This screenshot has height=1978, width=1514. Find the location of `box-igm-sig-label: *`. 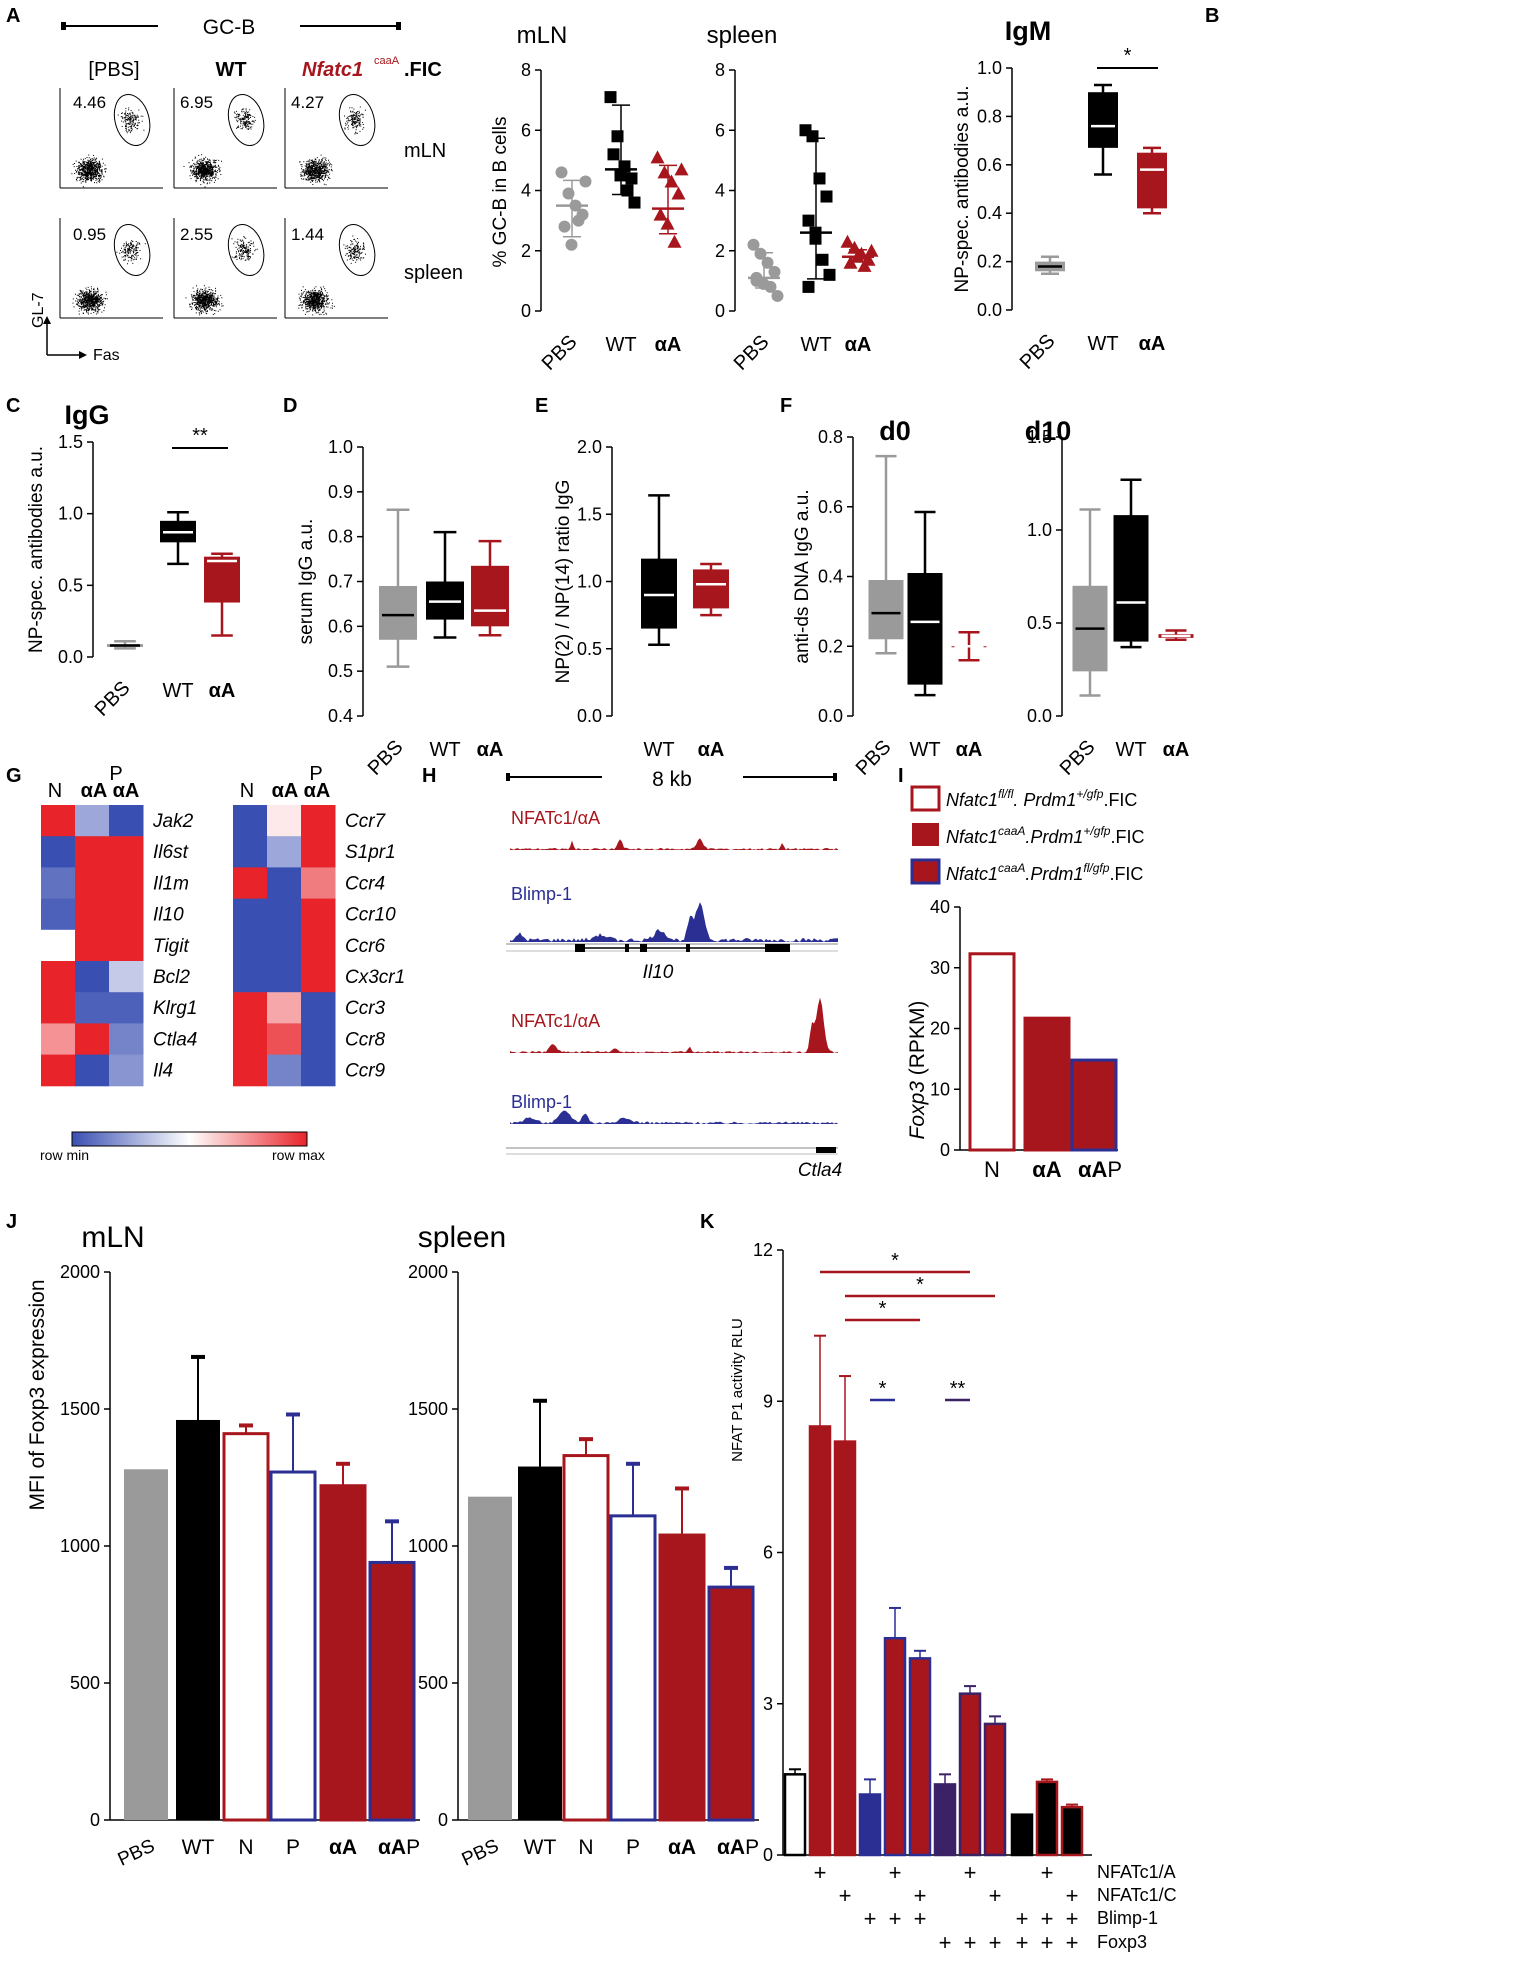

box-igm-sig-label: * is located at coordinates (1128, 56).